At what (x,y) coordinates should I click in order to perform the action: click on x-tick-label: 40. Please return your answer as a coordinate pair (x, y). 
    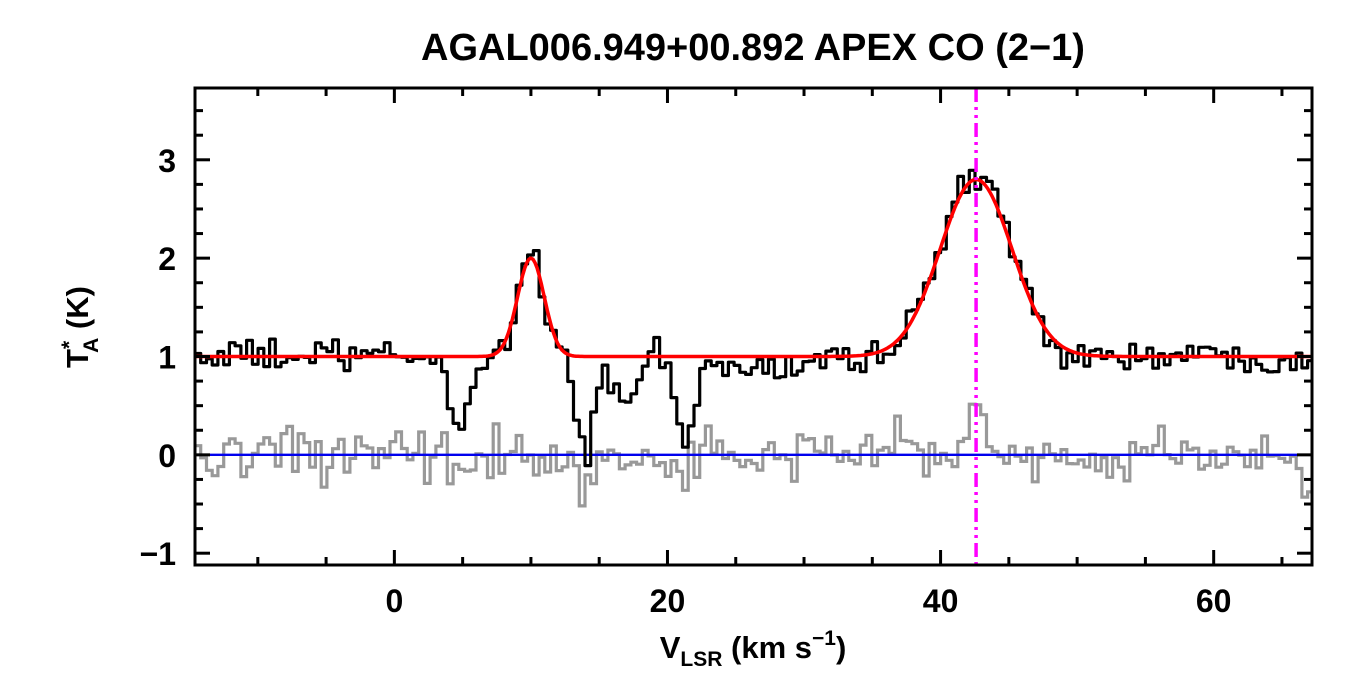
    Looking at the image, I should click on (941, 601).